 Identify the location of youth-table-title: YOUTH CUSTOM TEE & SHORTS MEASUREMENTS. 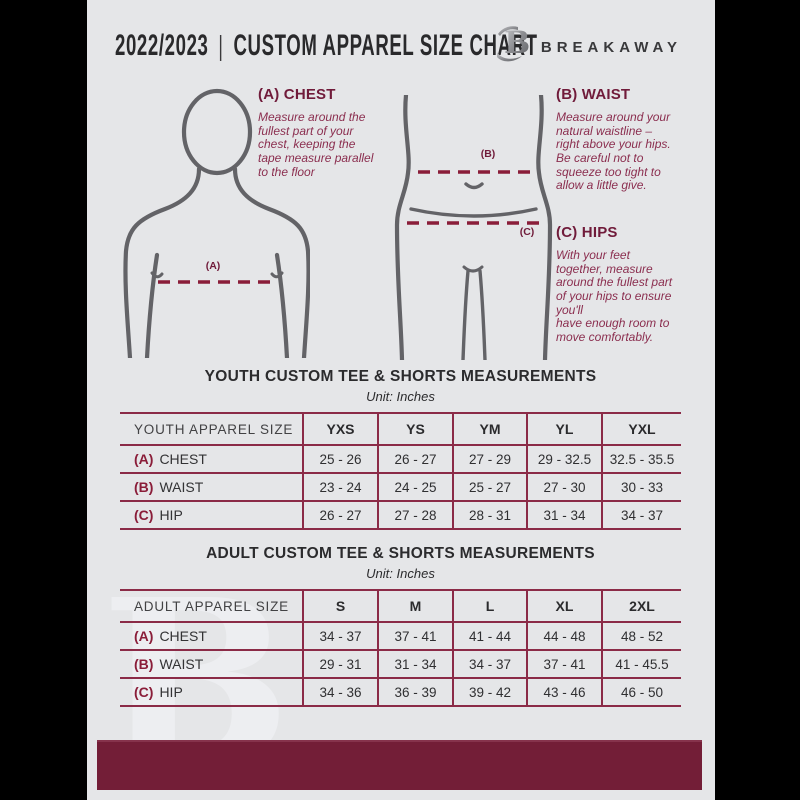
(400, 376).